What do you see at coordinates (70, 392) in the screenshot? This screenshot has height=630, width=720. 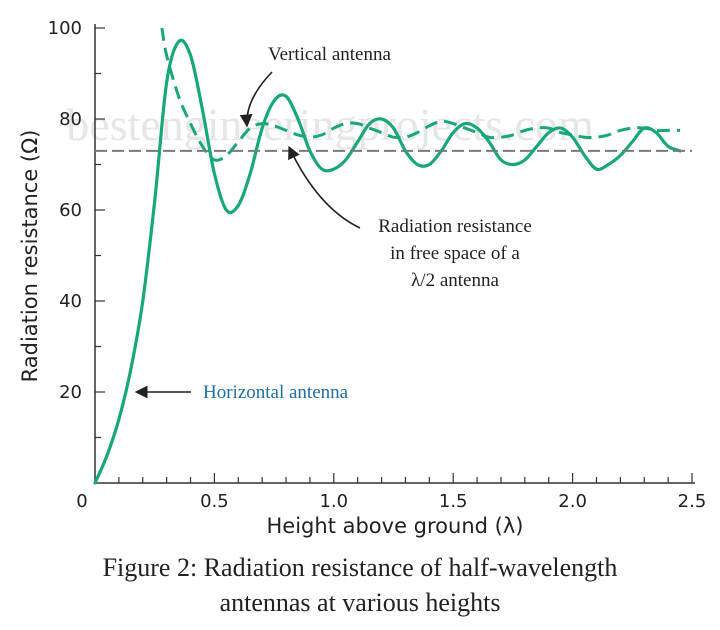 I see `y-tick-label: 20` at bounding box center [70, 392].